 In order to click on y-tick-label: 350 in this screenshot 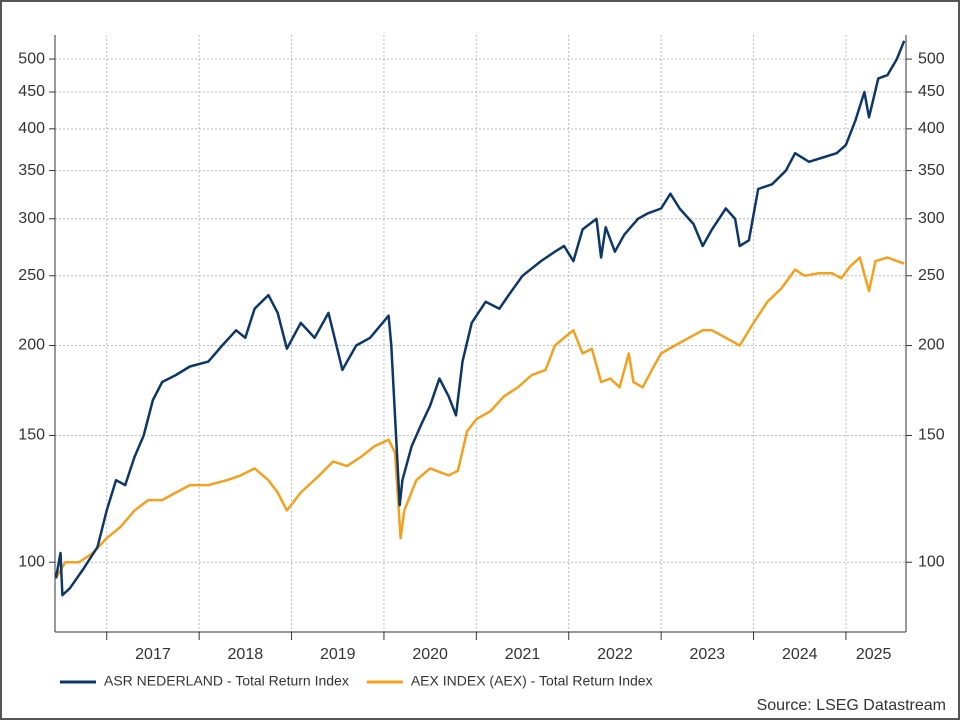, I will do `click(31, 170)`.